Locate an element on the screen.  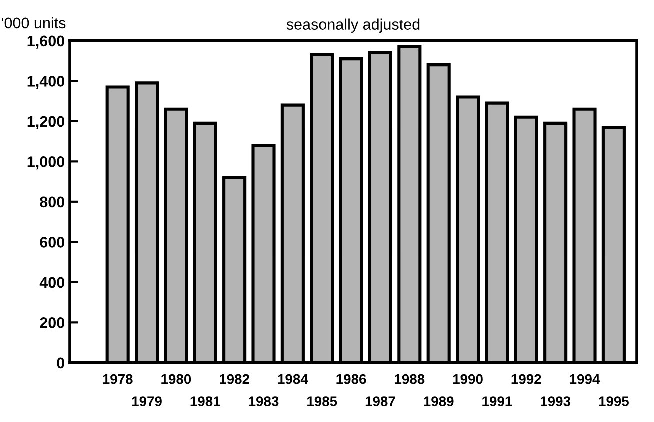
x-tick-label: 1990 is located at coordinates (468, 379).